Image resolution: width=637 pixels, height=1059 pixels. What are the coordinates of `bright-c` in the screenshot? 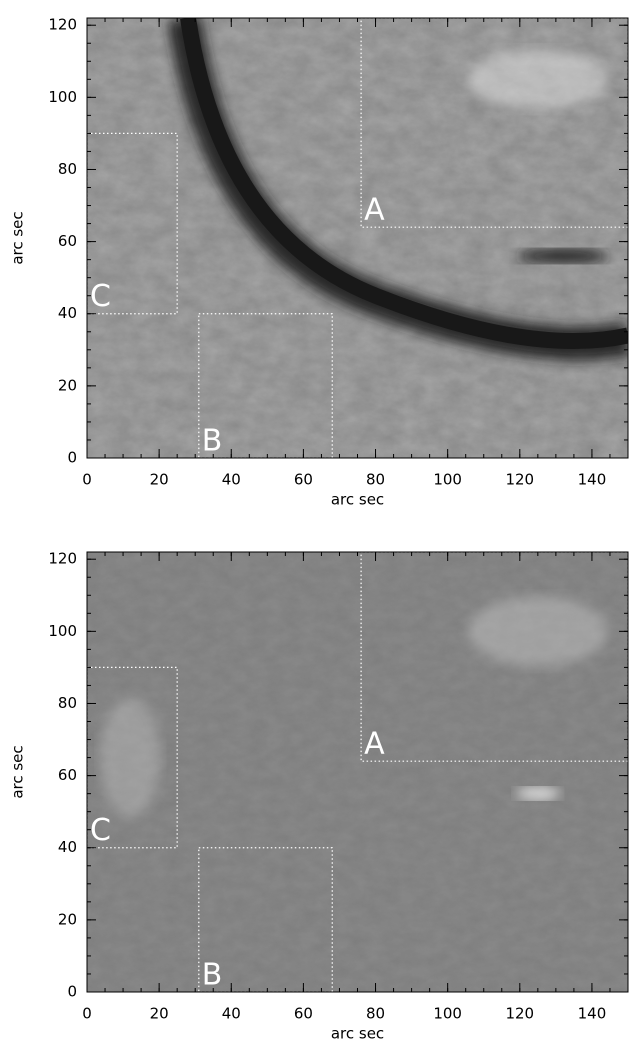 It's located at (130, 757).